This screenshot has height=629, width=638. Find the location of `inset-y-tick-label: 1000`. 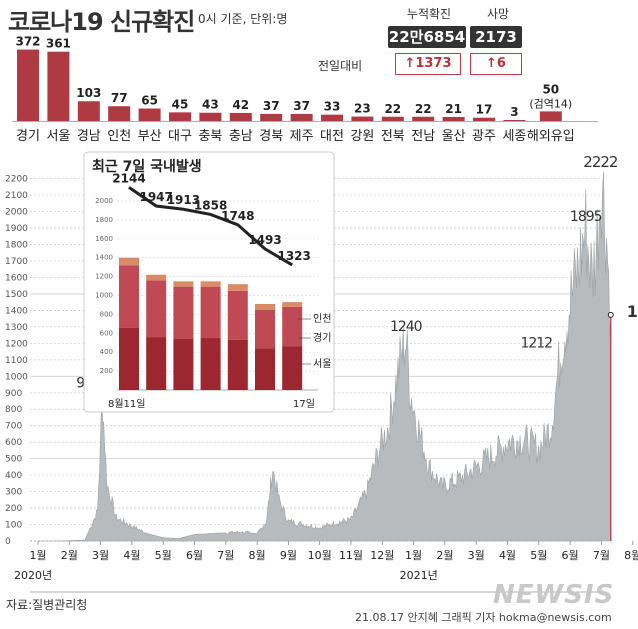

inset-y-tick-label: 1000 is located at coordinates (104, 296).